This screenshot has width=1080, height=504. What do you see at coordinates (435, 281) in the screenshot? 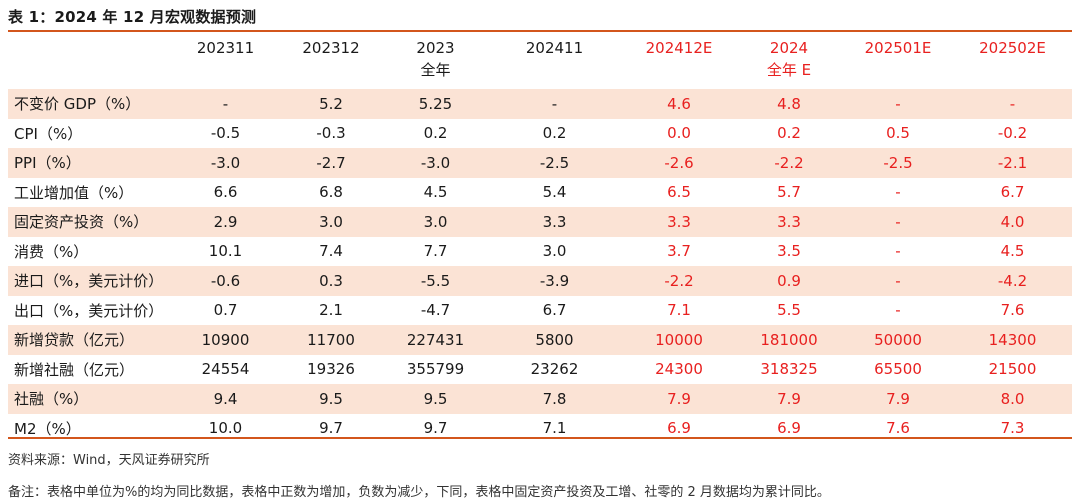
I see `table-cell: -5.5` at bounding box center [435, 281].